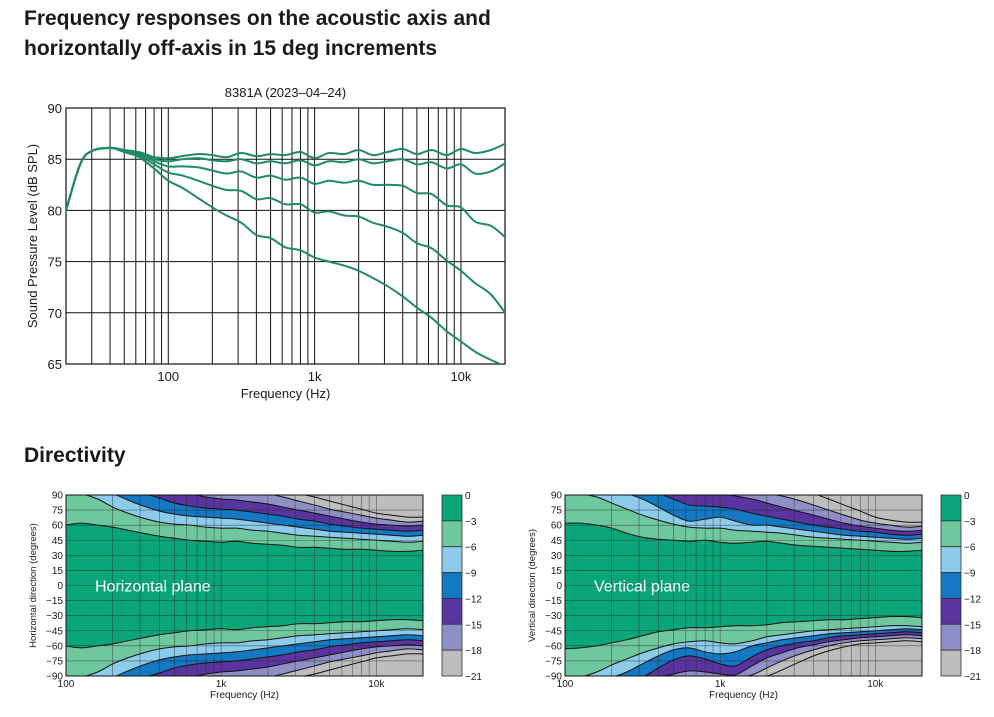  I want to click on fr-x-tick-label: 10k, so click(460, 376).